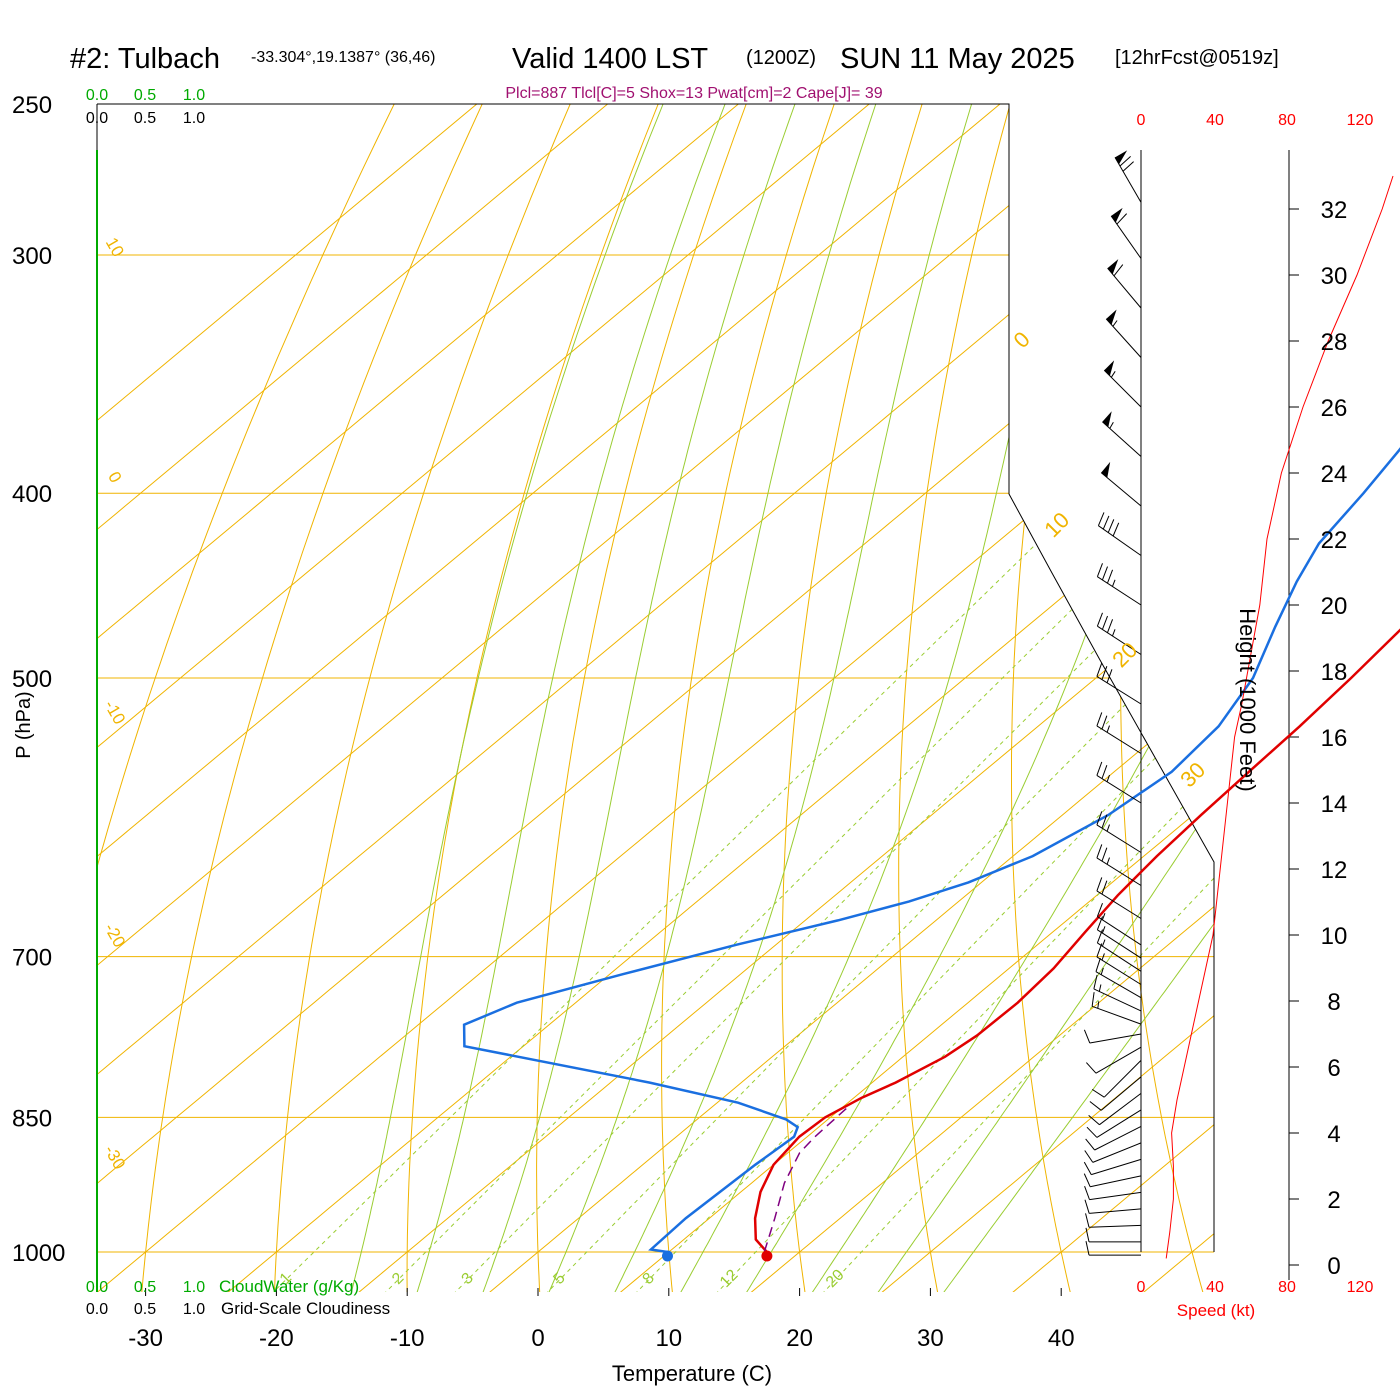 The height and width of the screenshot is (1400, 1400). What do you see at coordinates (1141, 1287) in the screenshot?
I see `speed-tick-label: 0` at bounding box center [1141, 1287].